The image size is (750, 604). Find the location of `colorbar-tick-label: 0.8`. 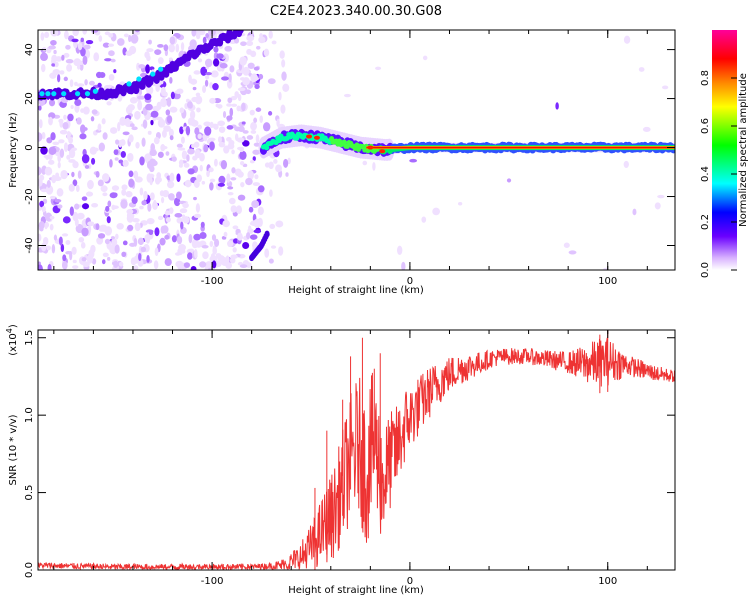

colorbar-tick-label: 0.8 is located at coordinates (705, 78).